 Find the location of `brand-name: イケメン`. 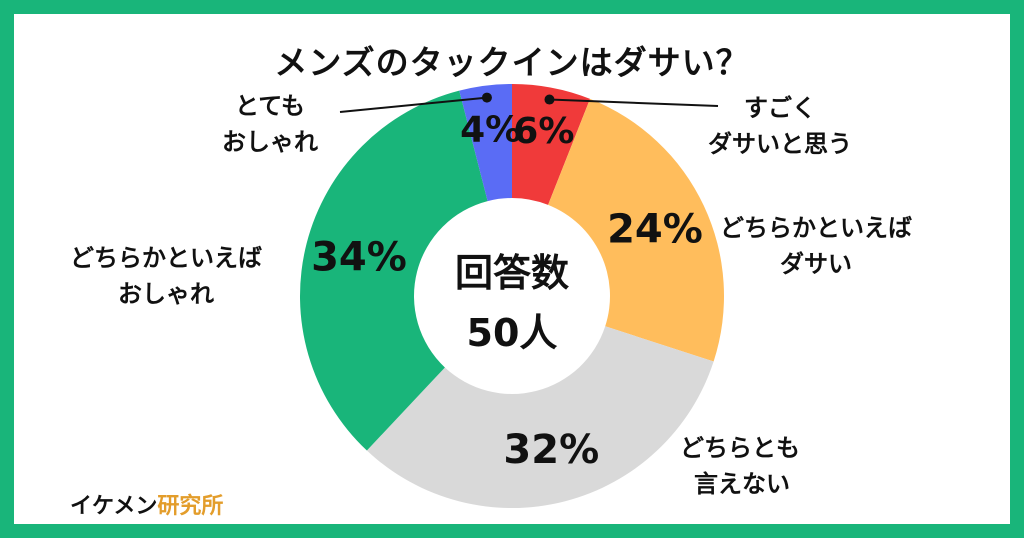

brand-name: イケメン is located at coordinates (114, 506).